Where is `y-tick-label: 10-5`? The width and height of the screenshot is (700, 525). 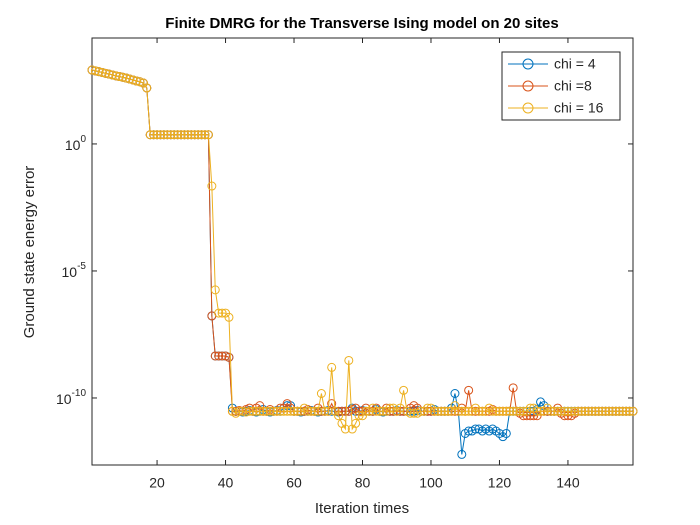 y-tick-label: 10-5 is located at coordinates (74, 270).